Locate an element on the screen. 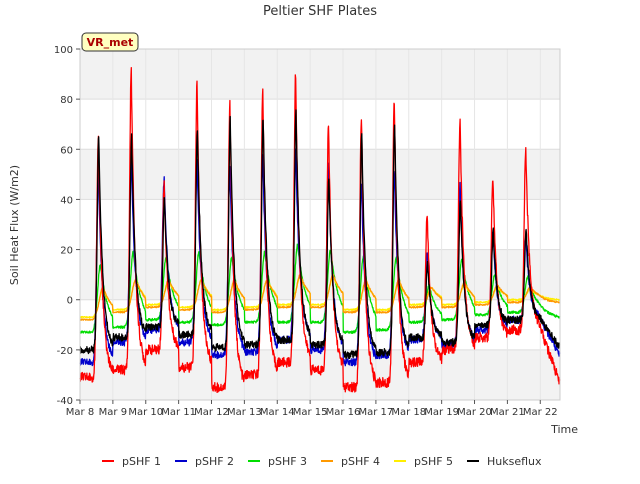  x-tick-label: Mar 22 is located at coordinates (540, 412).